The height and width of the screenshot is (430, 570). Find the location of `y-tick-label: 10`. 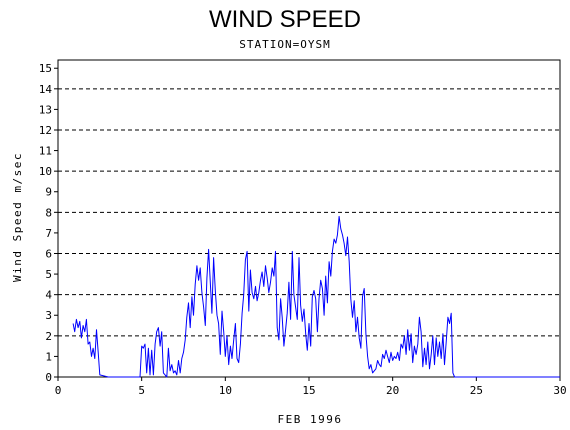

y-tick-label: 10 is located at coordinates (45, 171).